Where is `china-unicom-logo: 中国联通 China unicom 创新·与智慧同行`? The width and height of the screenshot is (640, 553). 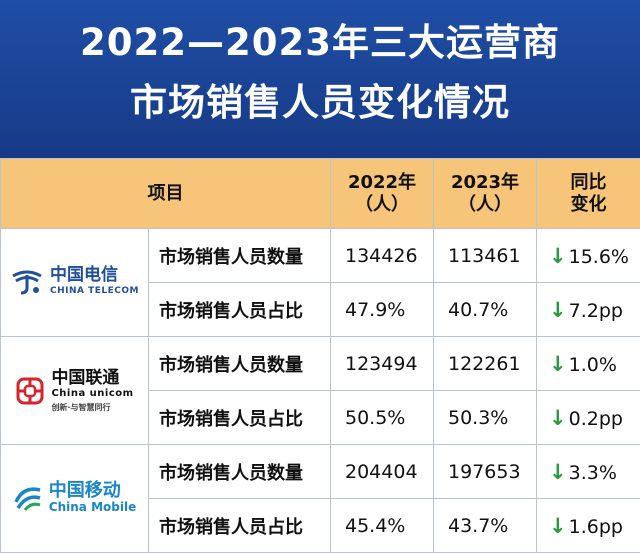
china-unicom-logo: 中国联通 China unicom 创新·与智慧同行 is located at coordinates (75, 391).